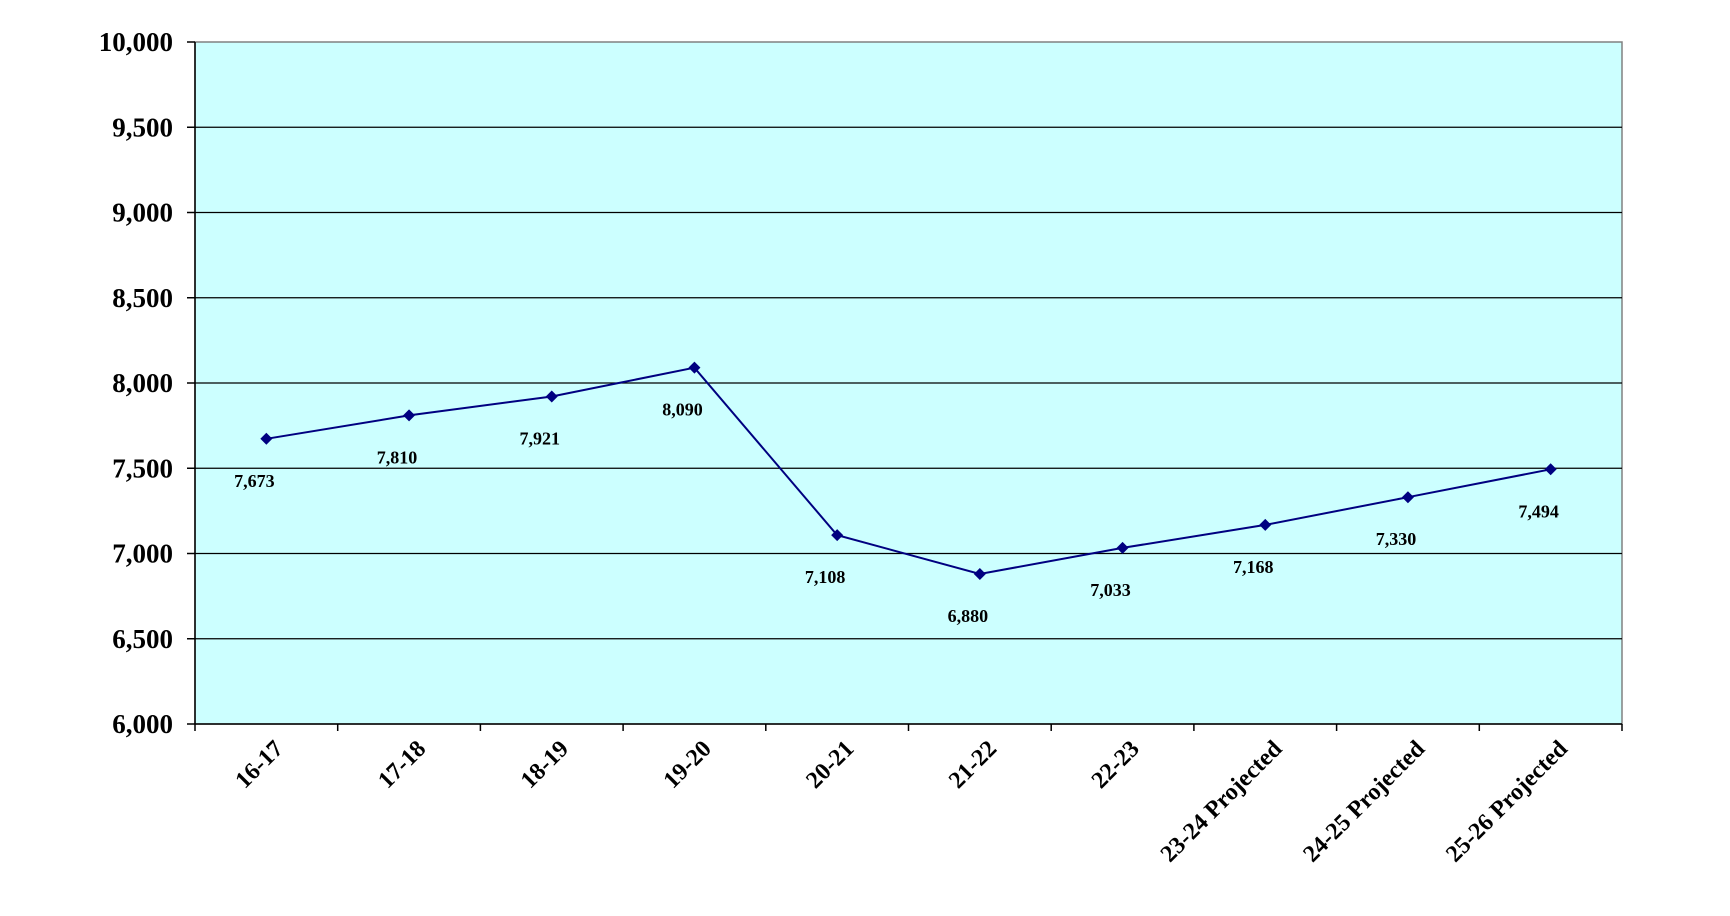 The image size is (1730, 916). What do you see at coordinates (973, 765) in the screenshot?
I see `x-tick-label: 21-22` at bounding box center [973, 765].